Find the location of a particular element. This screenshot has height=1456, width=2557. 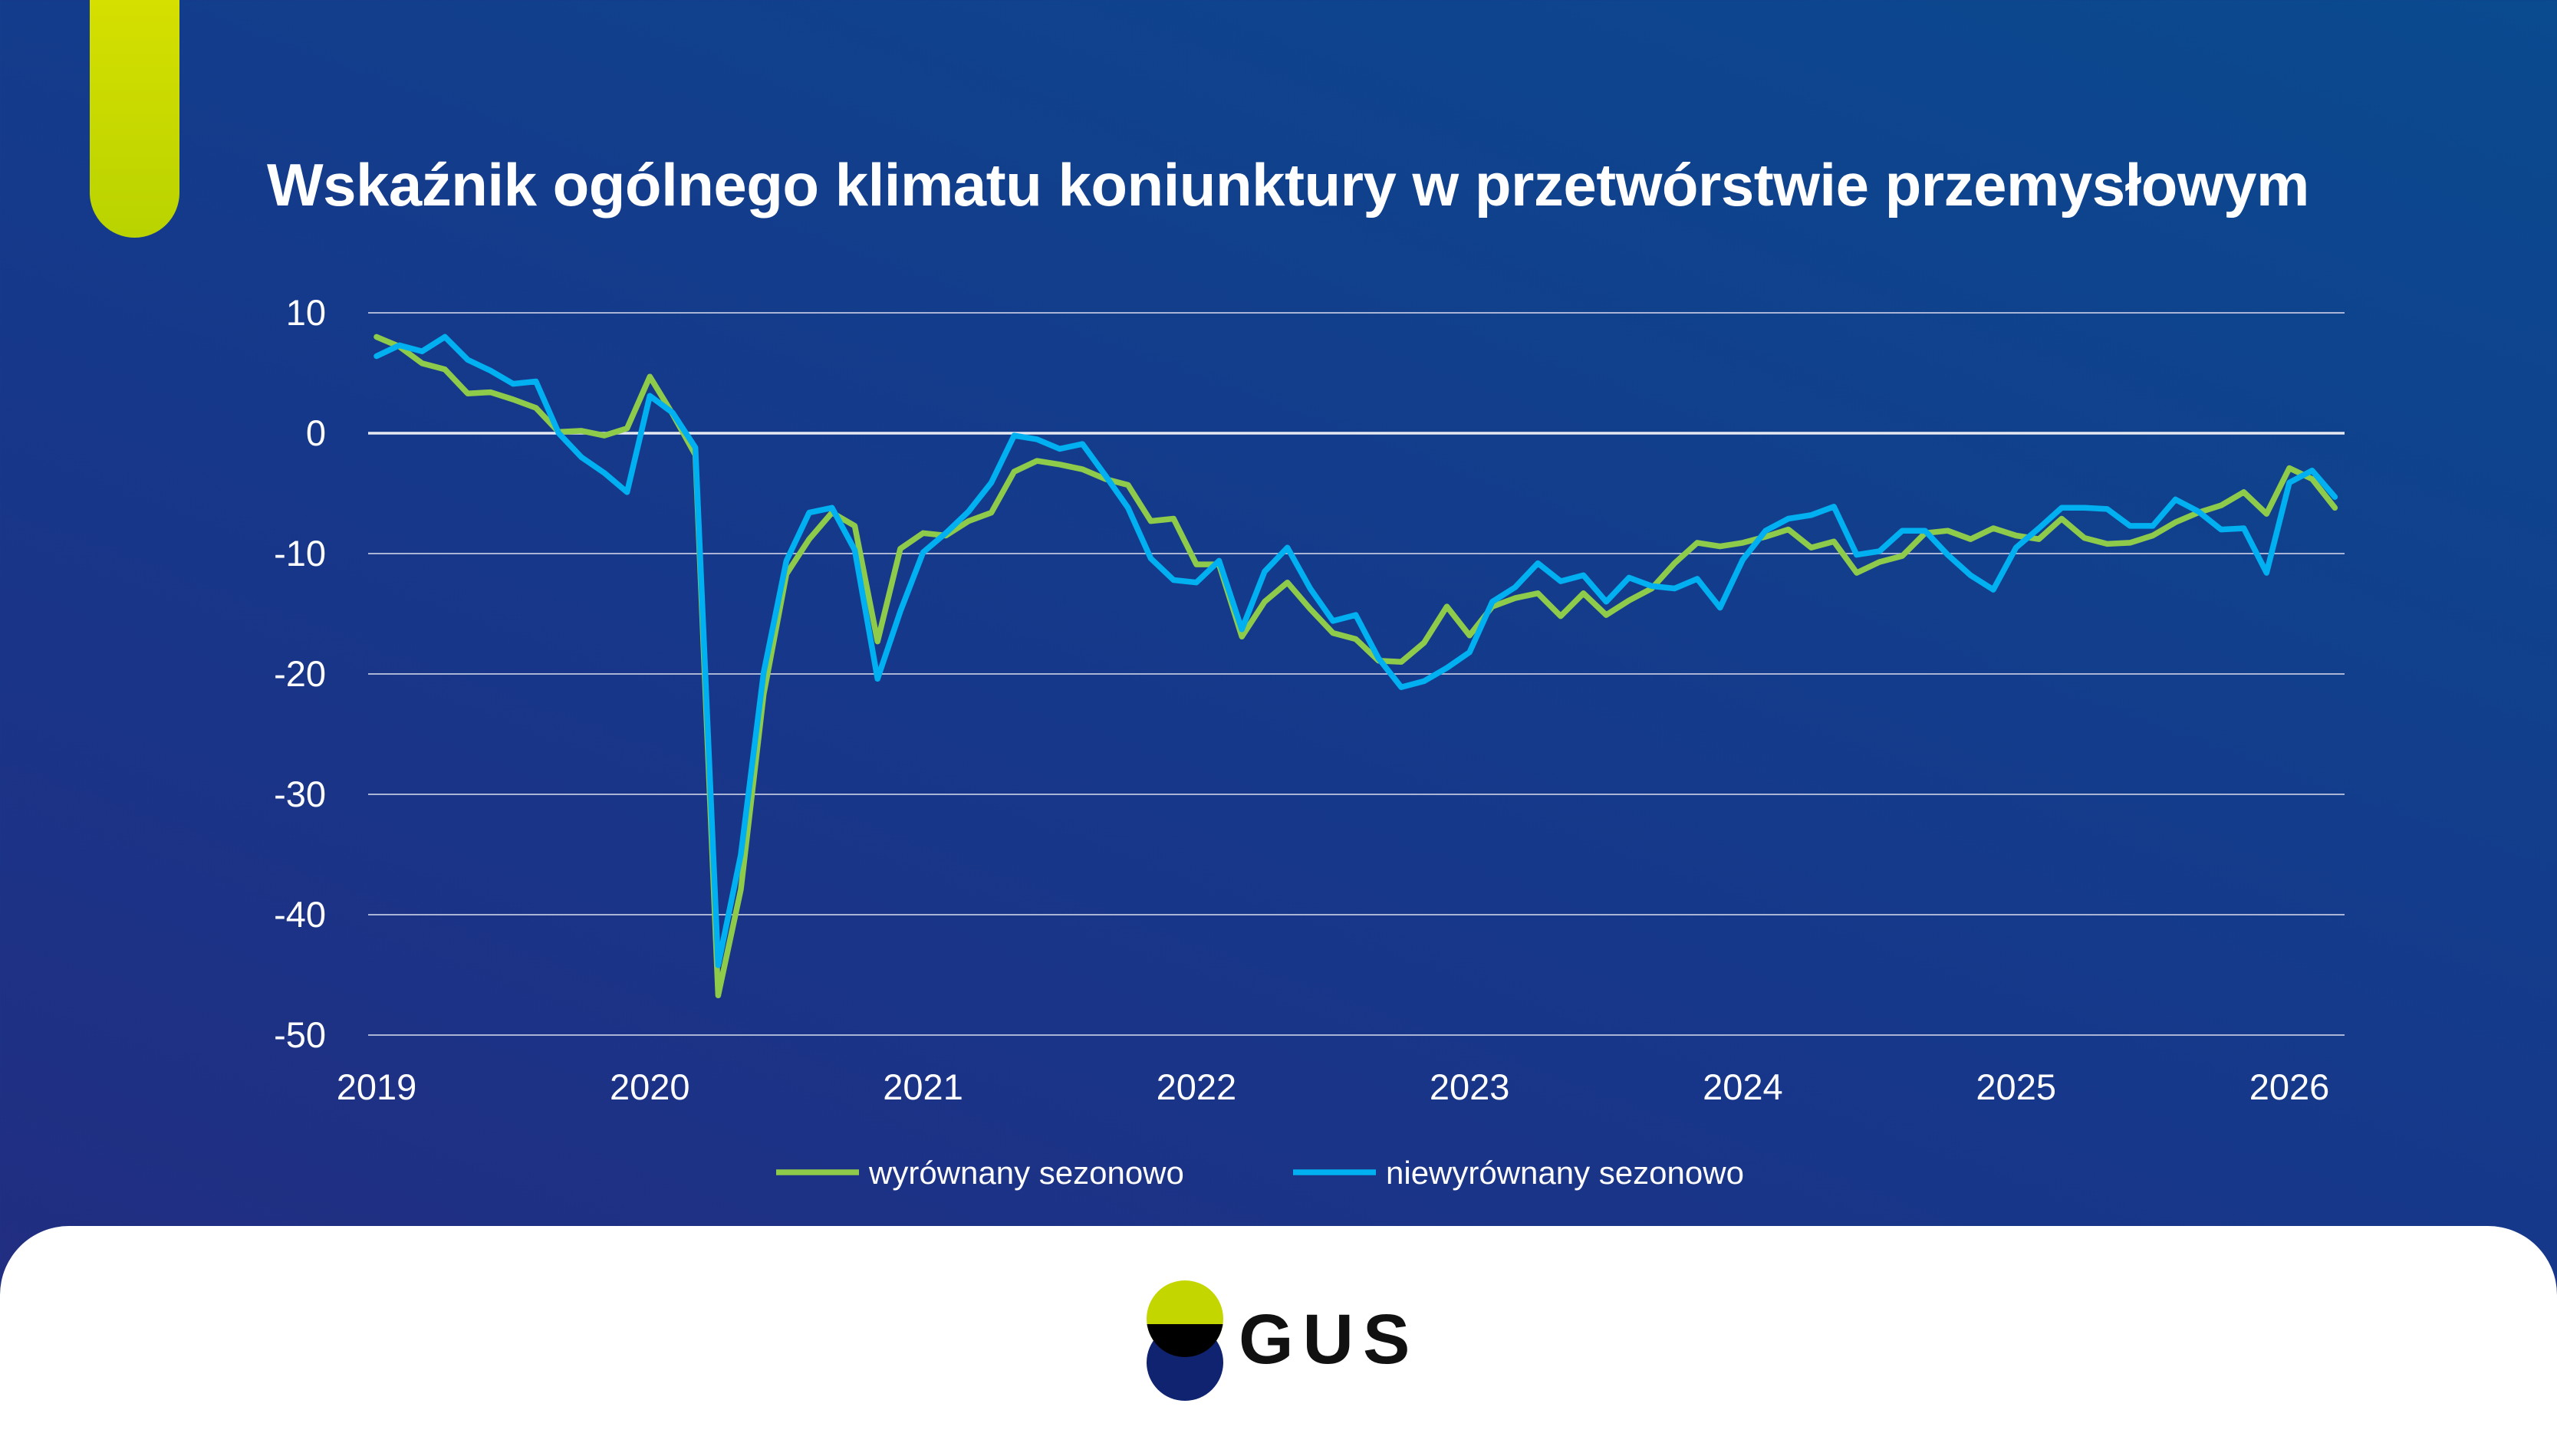

x-tick-label: 2023 is located at coordinates (1470, 1087).